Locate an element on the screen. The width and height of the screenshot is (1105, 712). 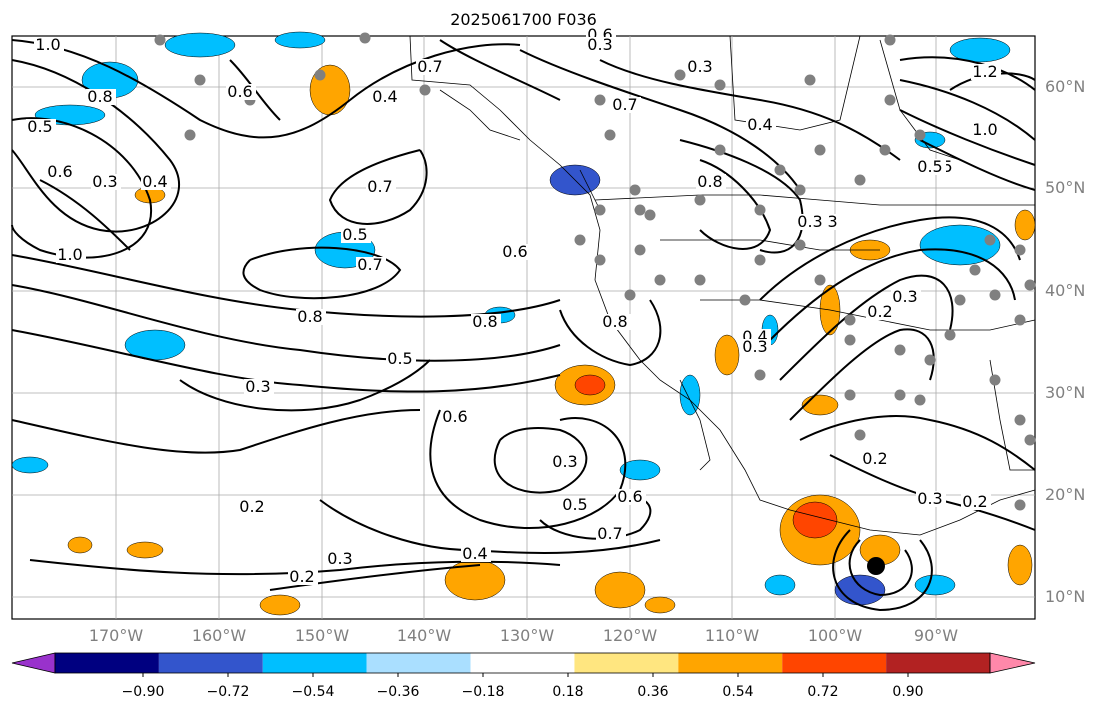
colorbar-max-extension is located at coordinates (1012, 663).